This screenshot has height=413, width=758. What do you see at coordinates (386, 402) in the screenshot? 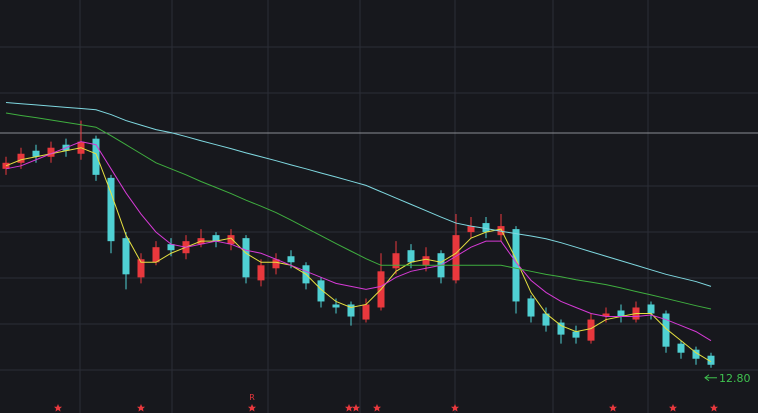
I see `event-markers: R` at bounding box center [386, 402].